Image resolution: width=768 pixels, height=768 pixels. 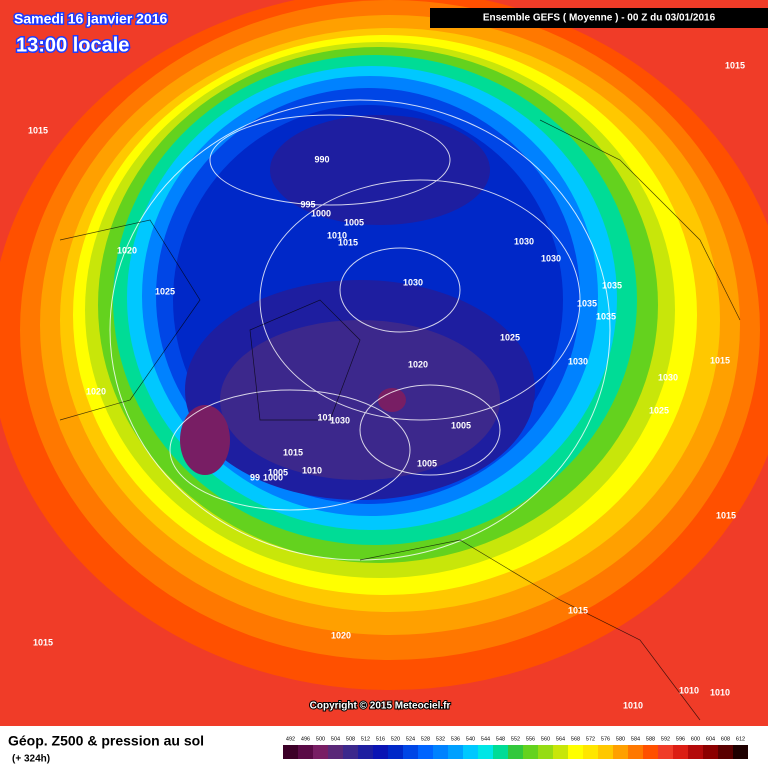 What do you see at coordinates (545, 739) in the screenshot?
I see `legend-label: 560` at bounding box center [545, 739].